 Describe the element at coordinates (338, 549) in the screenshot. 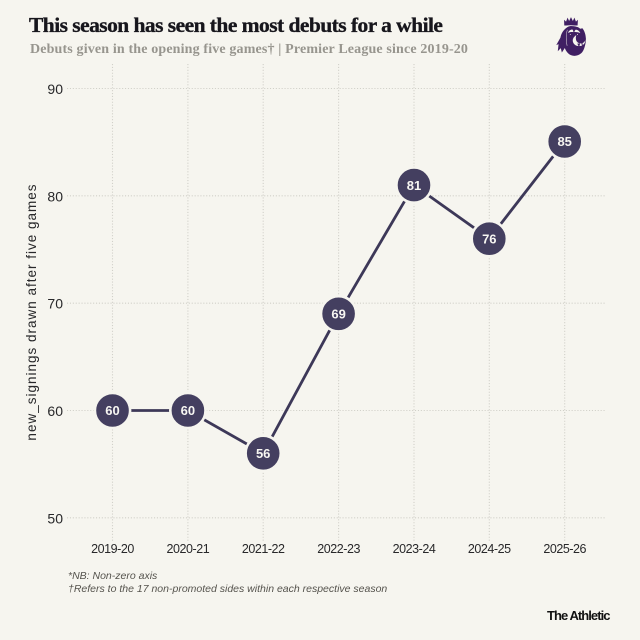

I see `svg-text: 2022-23` at that location.